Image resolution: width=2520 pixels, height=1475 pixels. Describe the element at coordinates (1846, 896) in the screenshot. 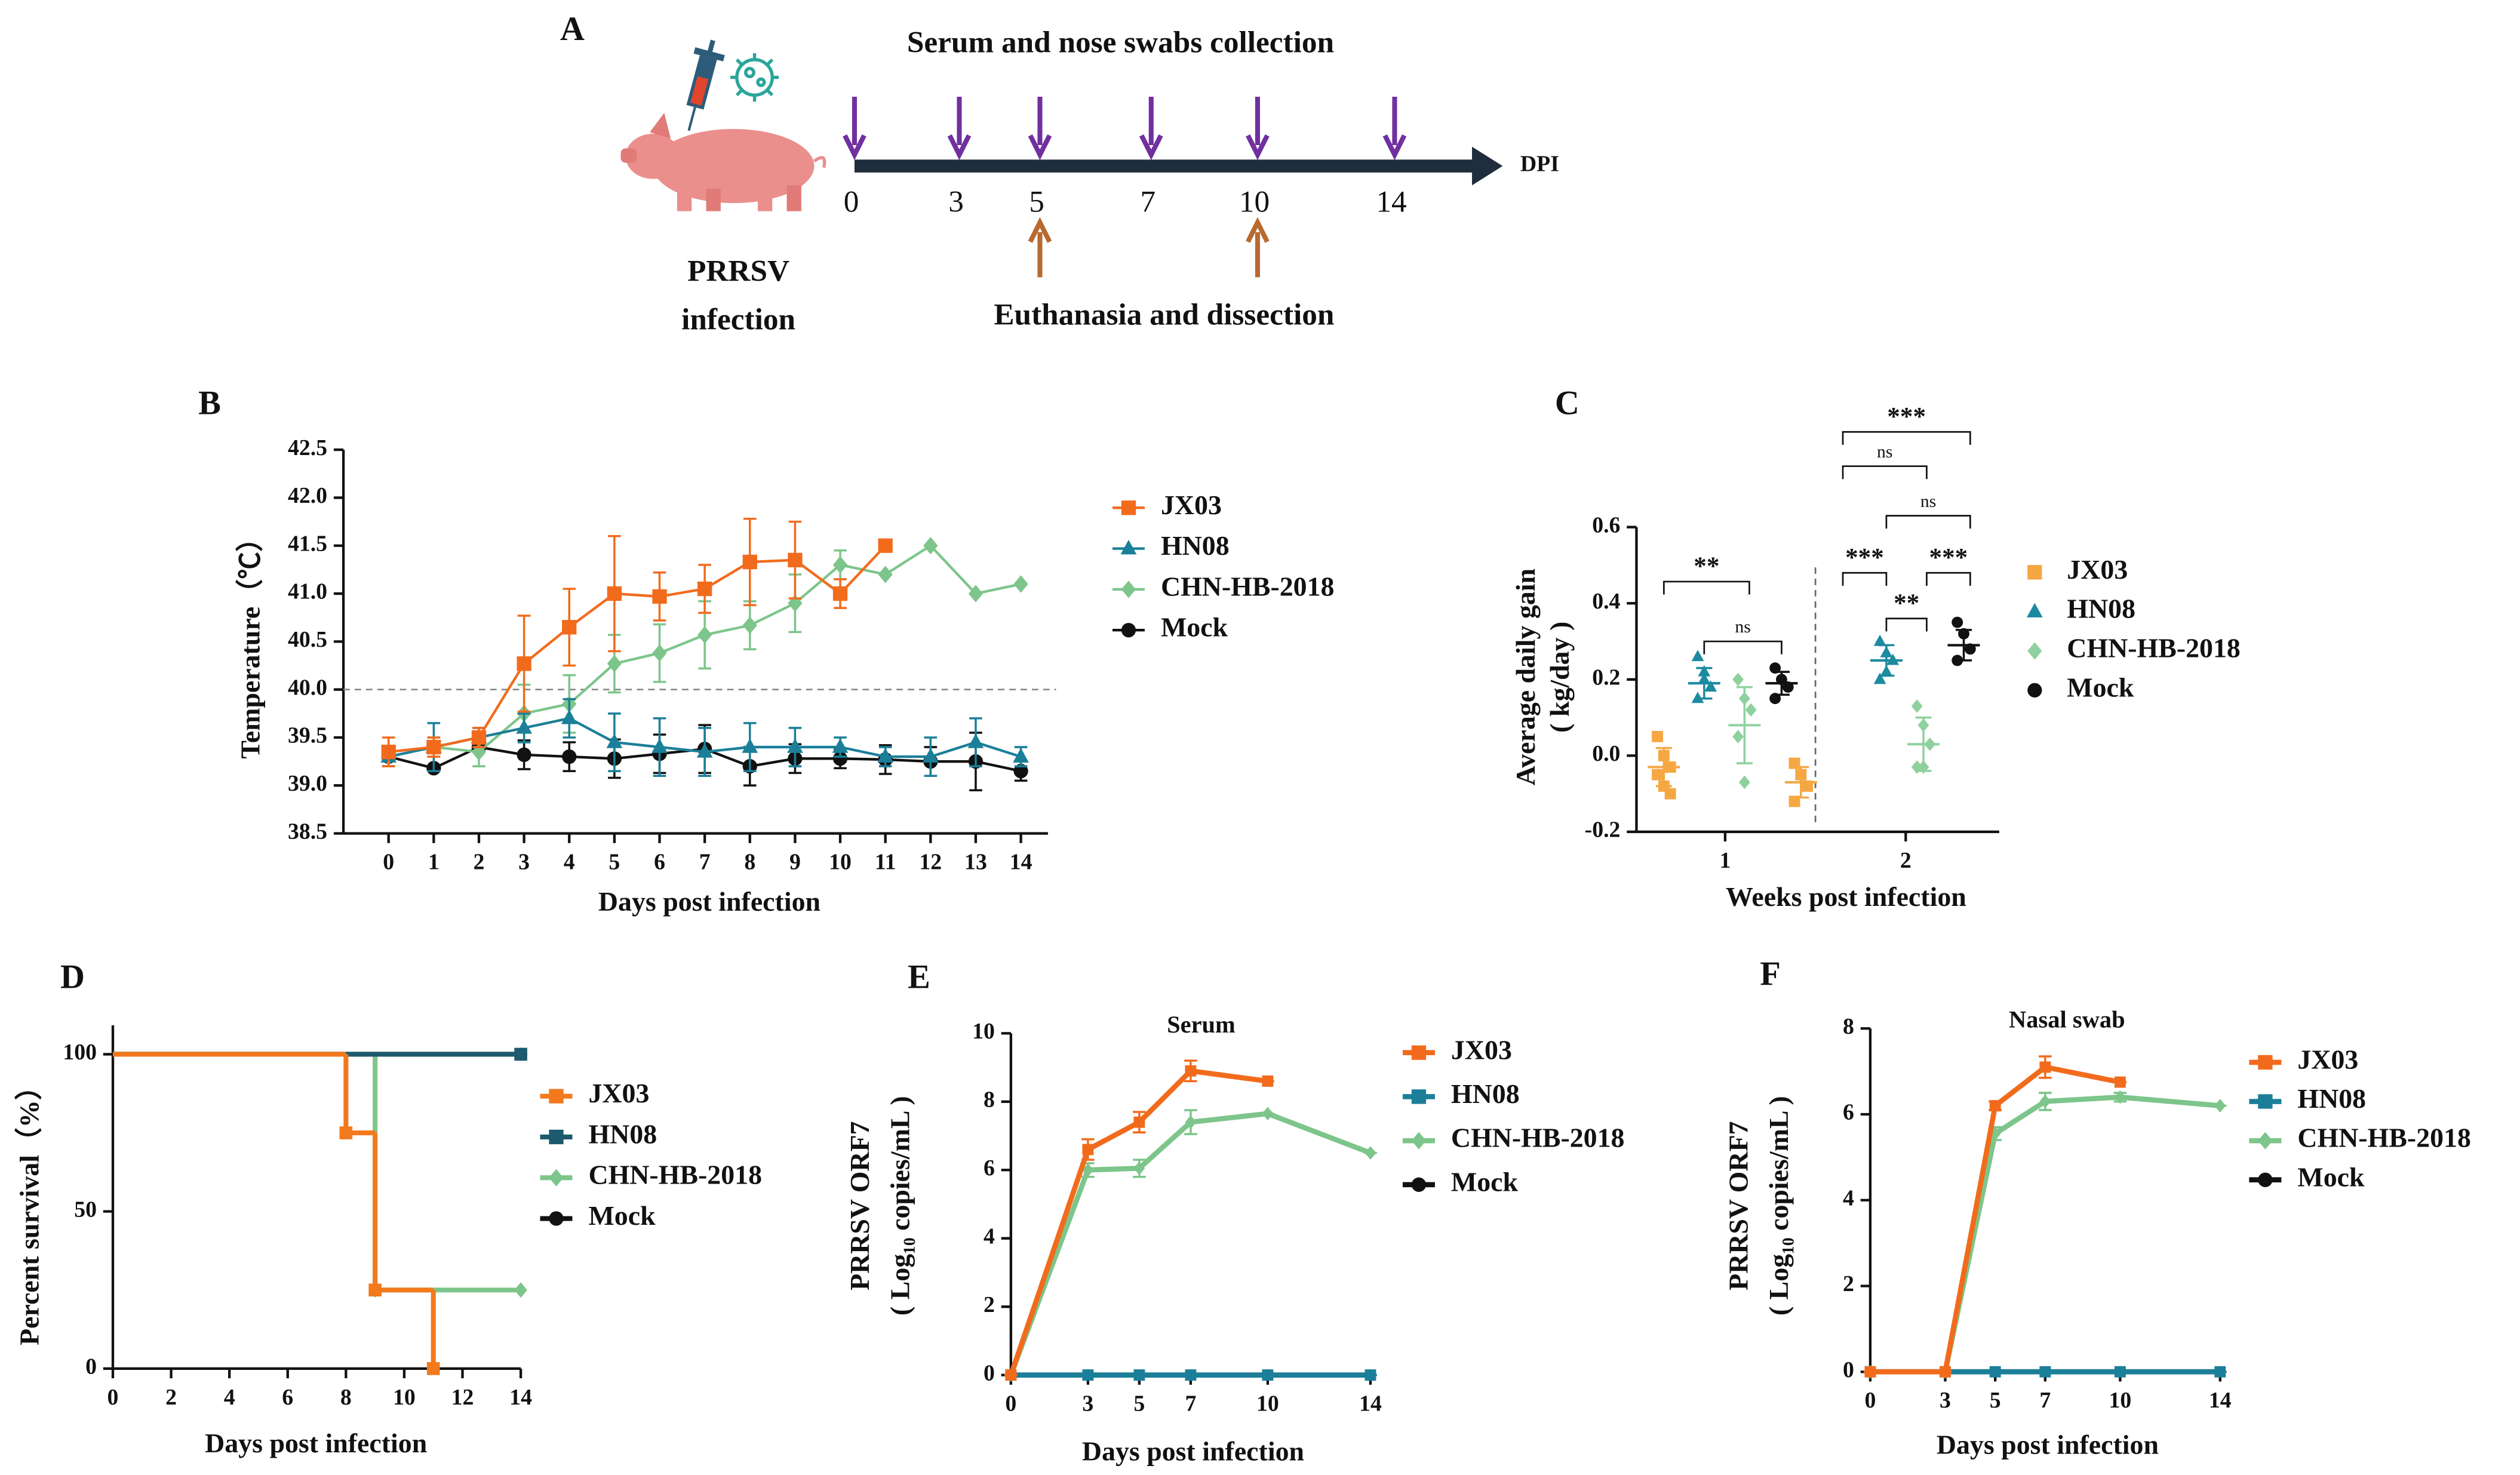

I see `x-axis-label: Weeks post infection` at that location.